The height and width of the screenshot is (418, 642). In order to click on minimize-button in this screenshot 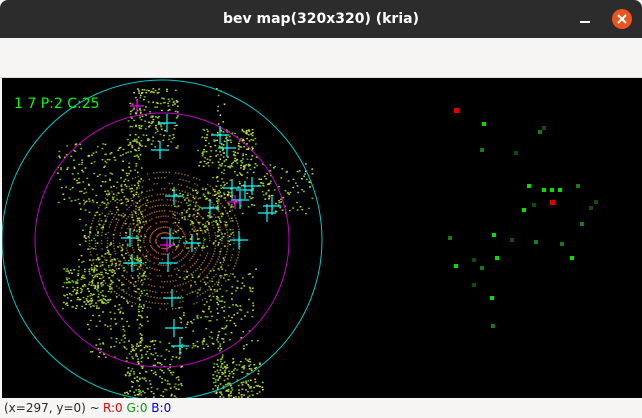, I will do `click(585, 19)`.